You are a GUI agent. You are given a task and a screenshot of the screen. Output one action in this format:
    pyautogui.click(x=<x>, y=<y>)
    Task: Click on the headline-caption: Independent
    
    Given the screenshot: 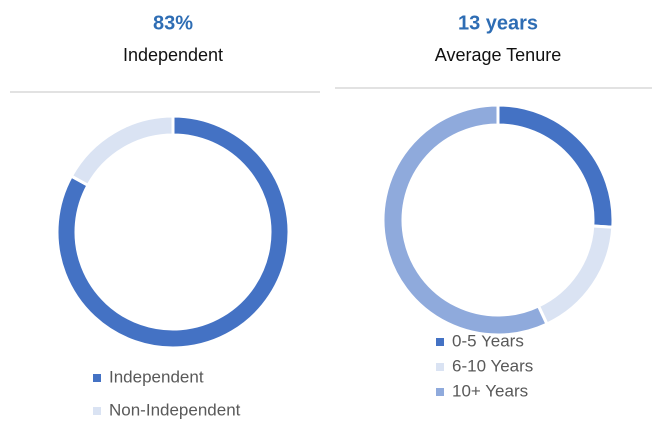 What is the action you would take?
    pyautogui.click(x=173, y=55)
    